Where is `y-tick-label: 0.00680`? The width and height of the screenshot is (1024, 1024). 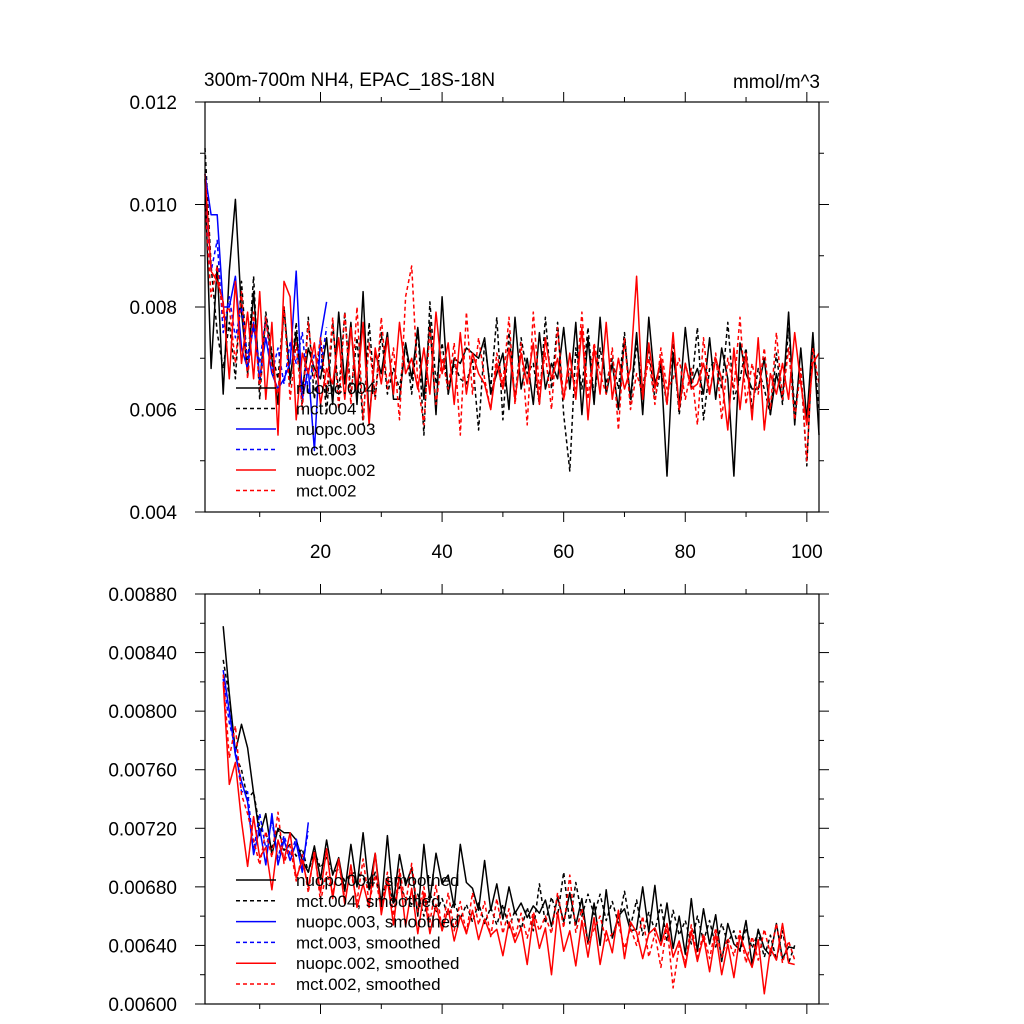 y-tick-label: 0.00680 is located at coordinates (142, 888).